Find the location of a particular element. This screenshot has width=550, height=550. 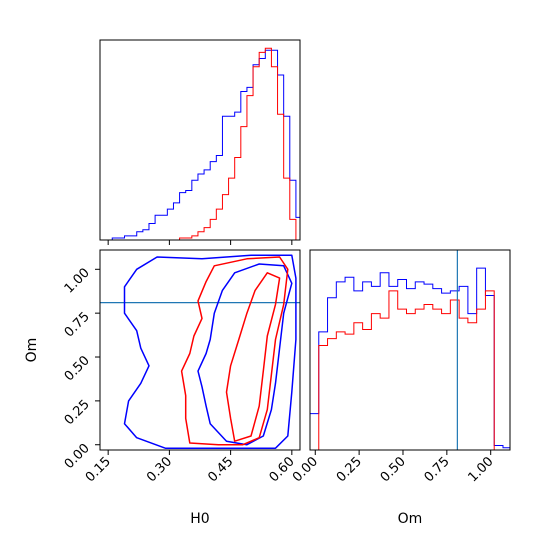

panel-hist-h0 is located at coordinates (200, 142).